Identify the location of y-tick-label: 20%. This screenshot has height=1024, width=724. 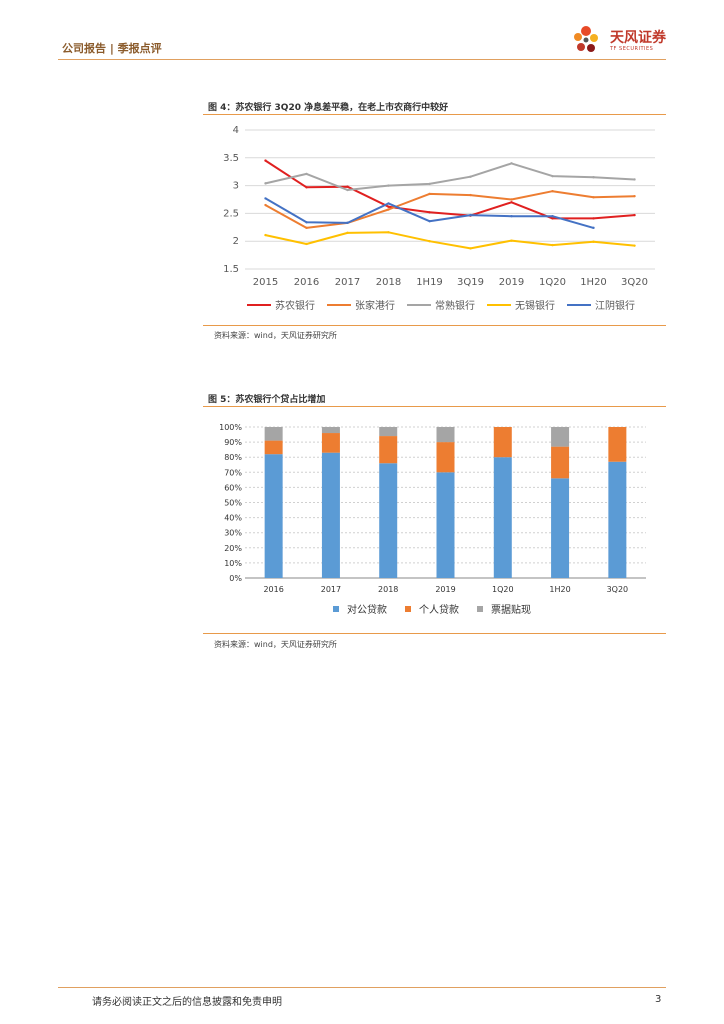
(233, 548).